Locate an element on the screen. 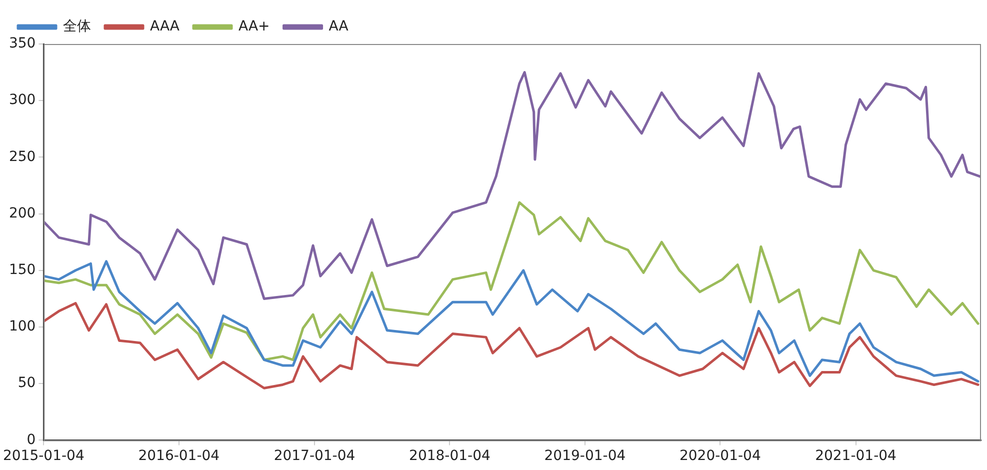 The width and height of the screenshot is (987, 470). x-tick-label: 2017-01-04 is located at coordinates (315, 456).